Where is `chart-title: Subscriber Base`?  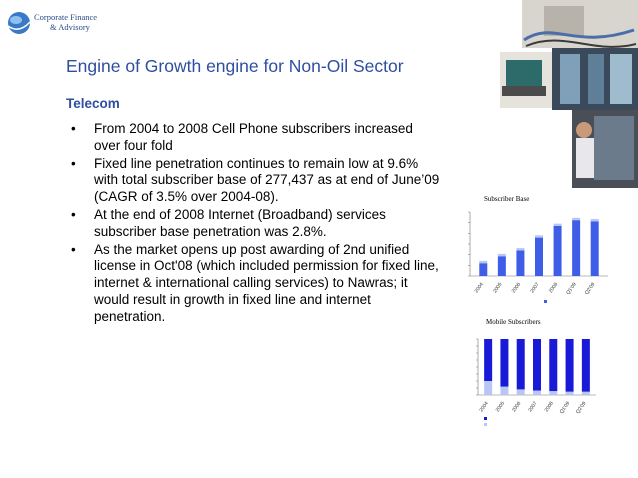
chart-title: Subscriber Base is located at coordinates (506, 199).